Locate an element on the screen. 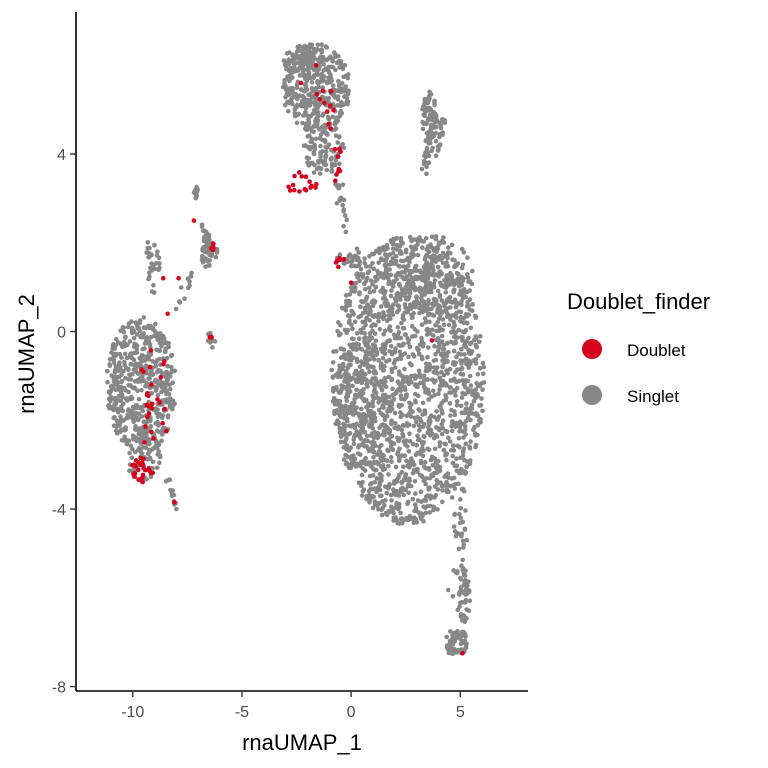 The width and height of the screenshot is (768, 768). y-tick-label: 4 is located at coordinates (61, 155).